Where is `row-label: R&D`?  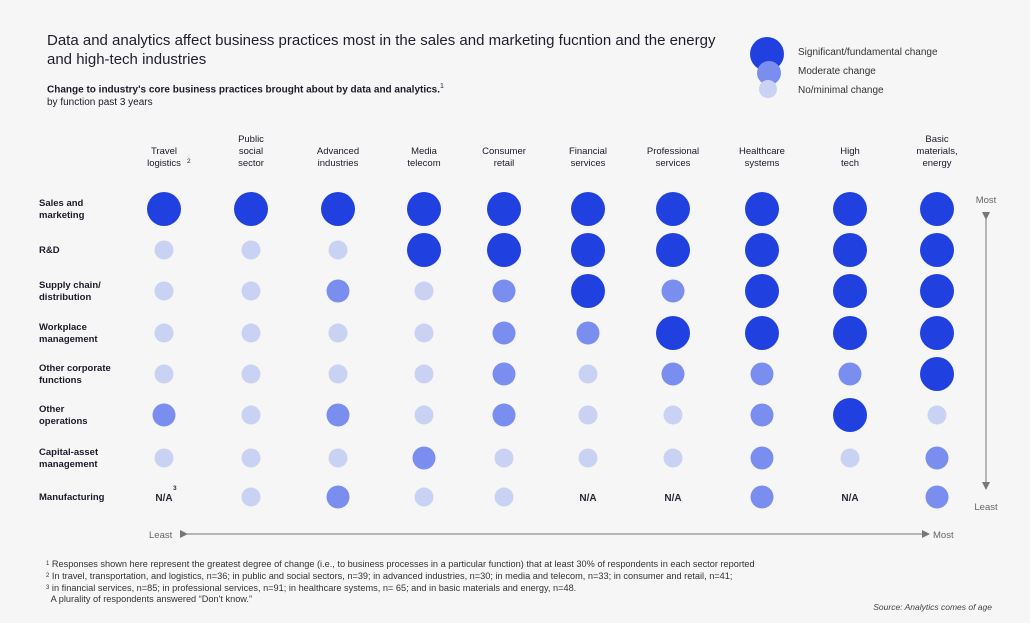 row-label: R&D is located at coordinates (49, 250).